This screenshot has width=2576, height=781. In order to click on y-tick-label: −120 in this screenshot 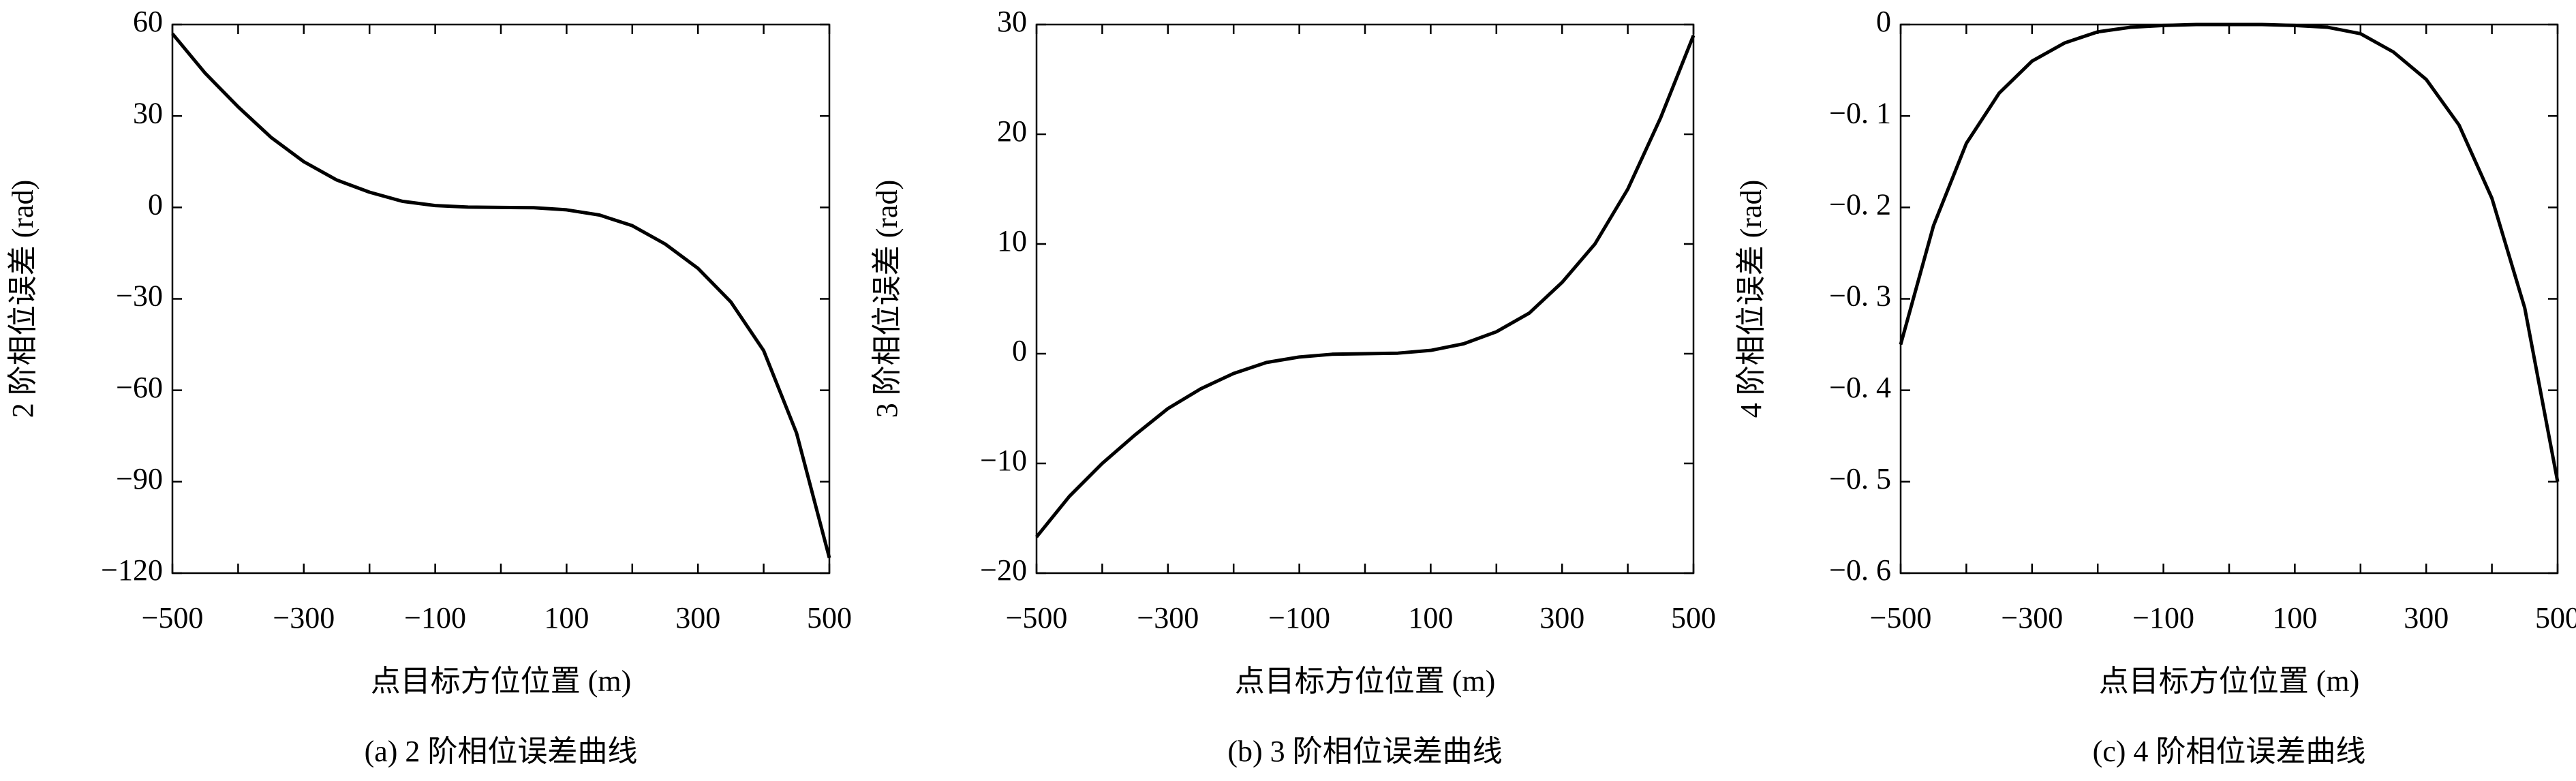, I will do `click(132, 570)`.